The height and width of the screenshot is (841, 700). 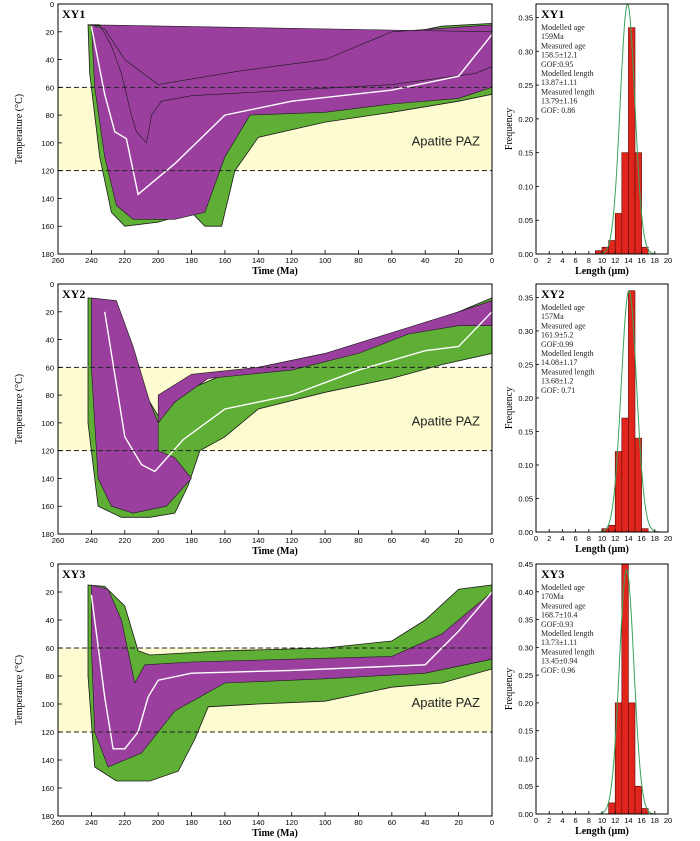 I want to click on stat-line: 159Ma, so click(x=552, y=36).